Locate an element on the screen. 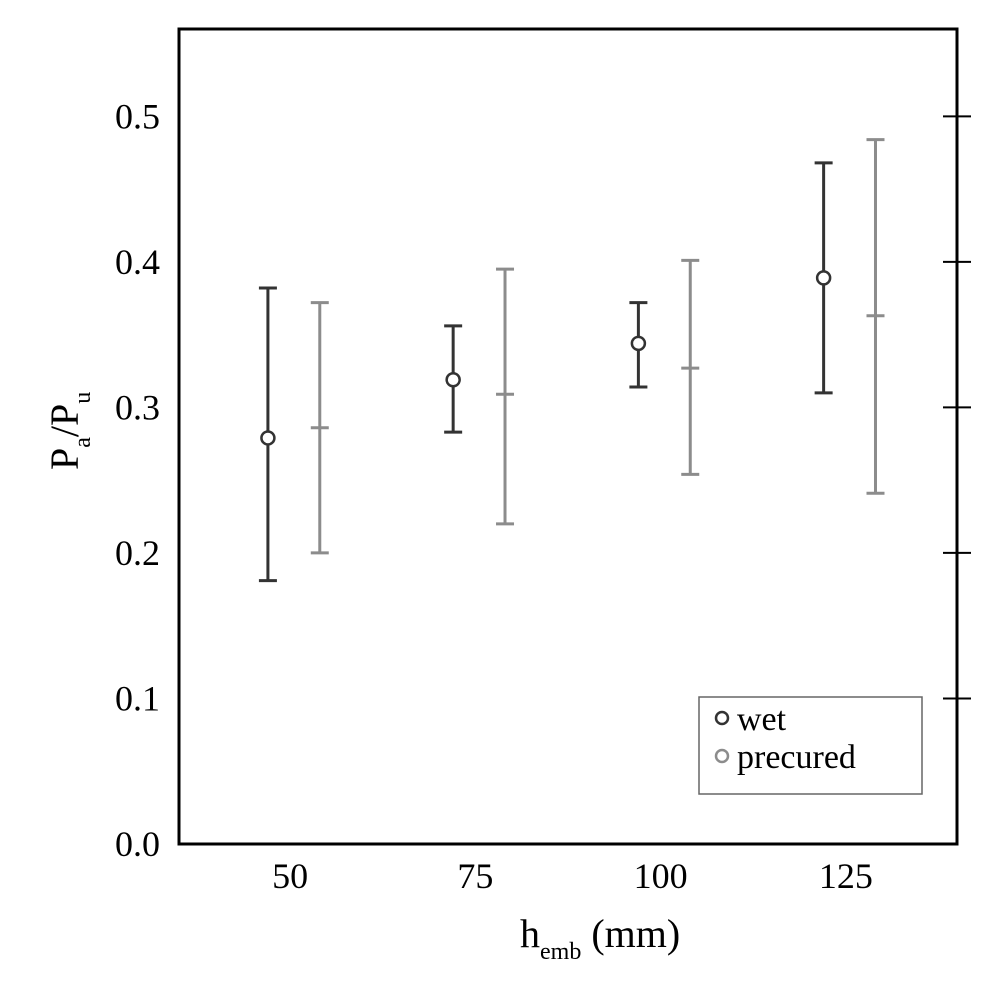 Image resolution: width=1000 pixels, height=983 pixels. legend: wet precured is located at coordinates (810, 745).